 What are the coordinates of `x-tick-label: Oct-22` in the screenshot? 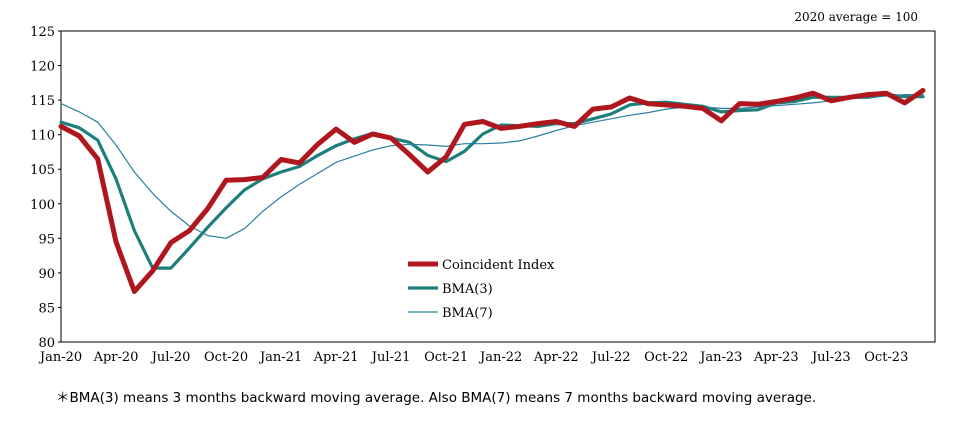 It's located at (666, 357).